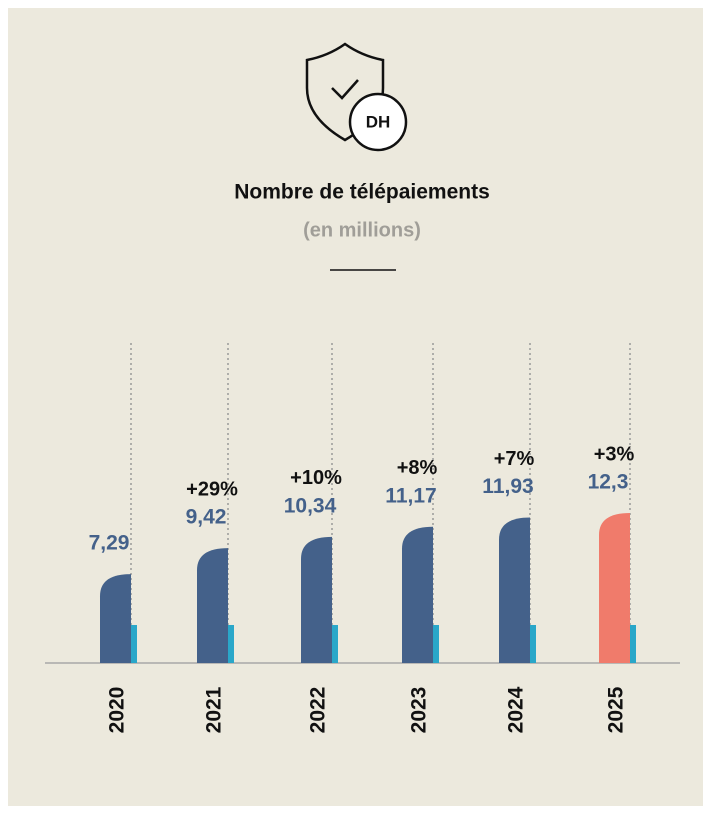 The height and width of the screenshot is (814, 711). Describe the element at coordinates (417, 468) in the screenshot. I see `growth-label: +8%` at that location.